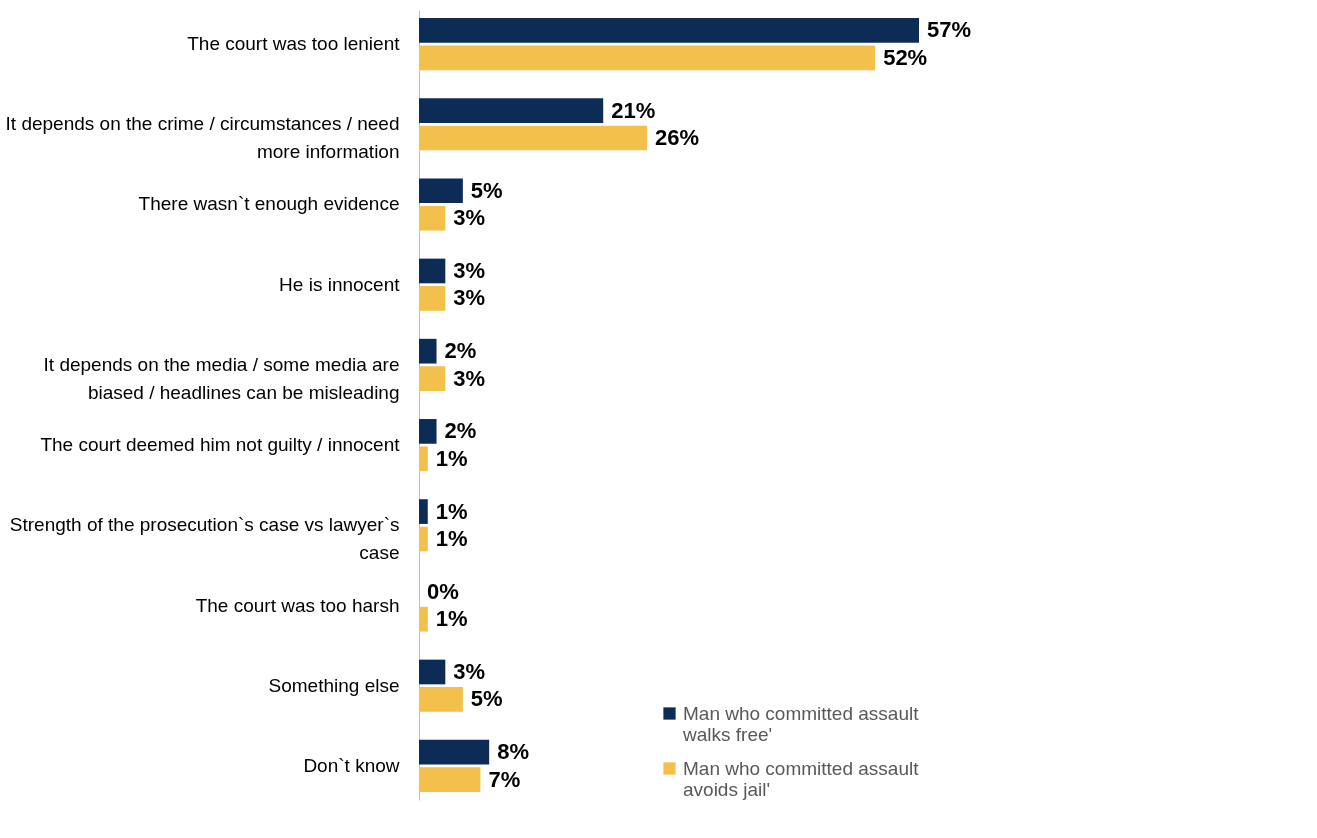 This screenshot has width=1317, height=838. Describe the element at coordinates (633, 110) in the screenshot. I see `data-label: 21%` at that location.